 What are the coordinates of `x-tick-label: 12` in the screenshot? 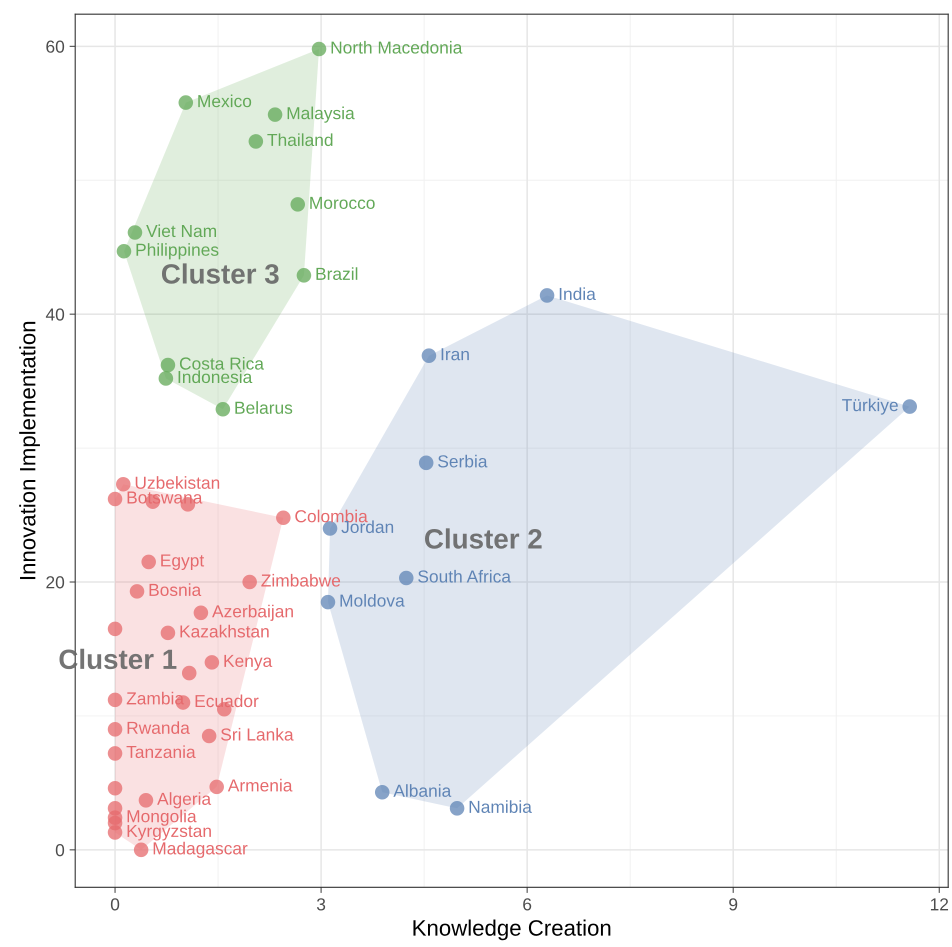 It's located at (939, 904).